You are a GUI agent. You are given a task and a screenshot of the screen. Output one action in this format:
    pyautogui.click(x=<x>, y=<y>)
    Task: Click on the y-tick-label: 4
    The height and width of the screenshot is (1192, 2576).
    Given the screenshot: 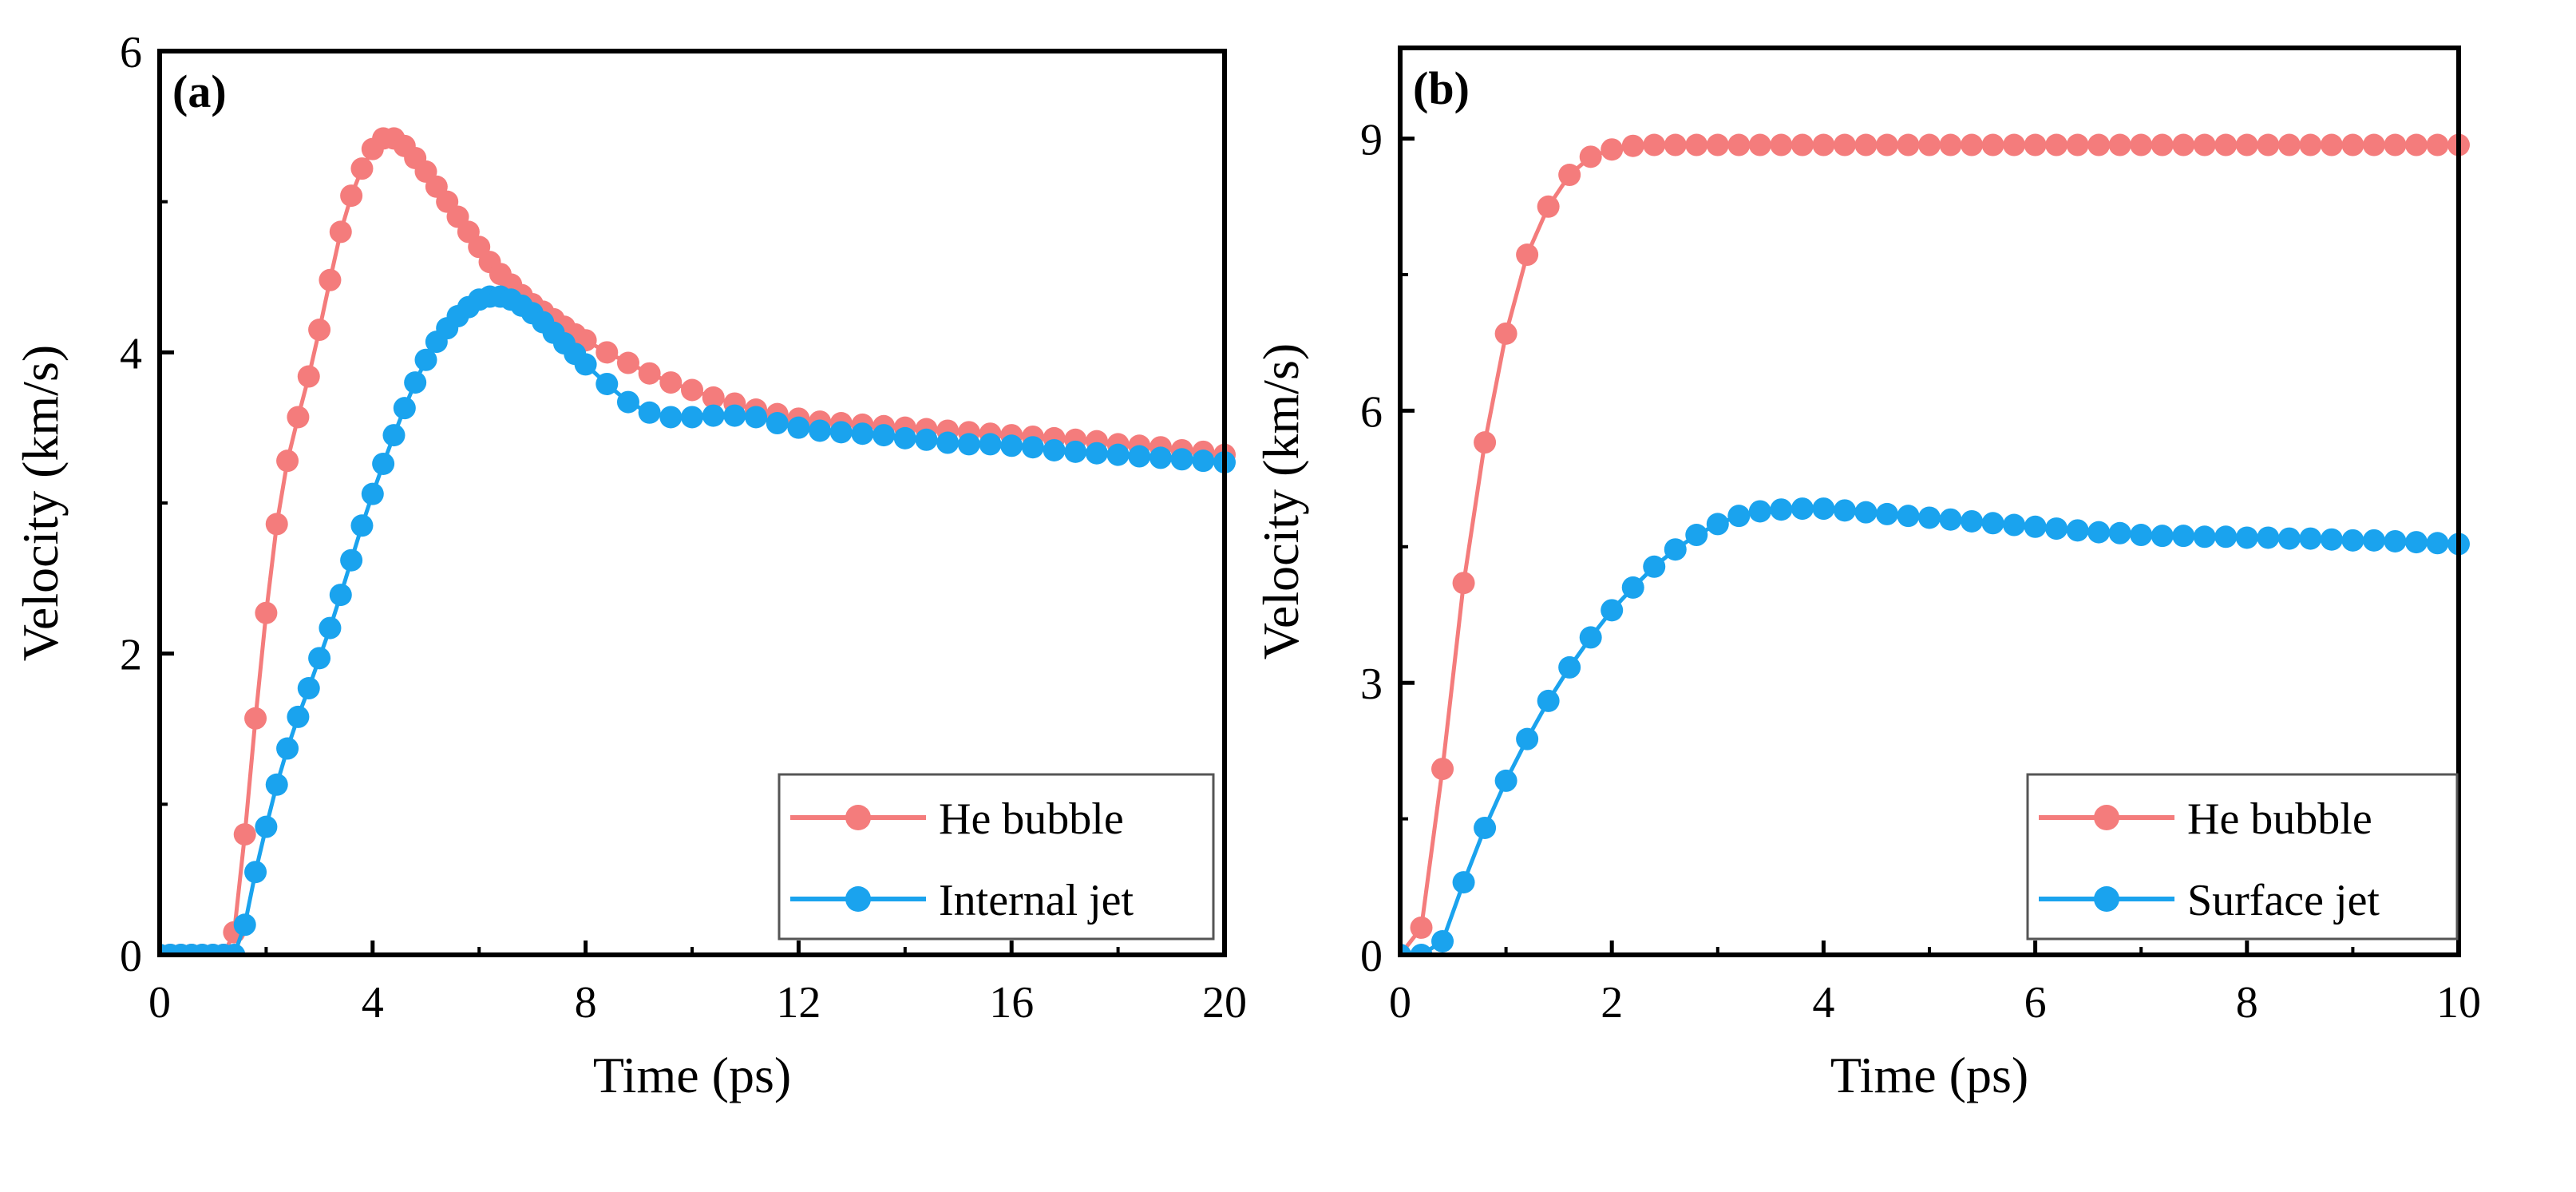 What is the action you would take?
    pyautogui.click(x=131, y=353)
    